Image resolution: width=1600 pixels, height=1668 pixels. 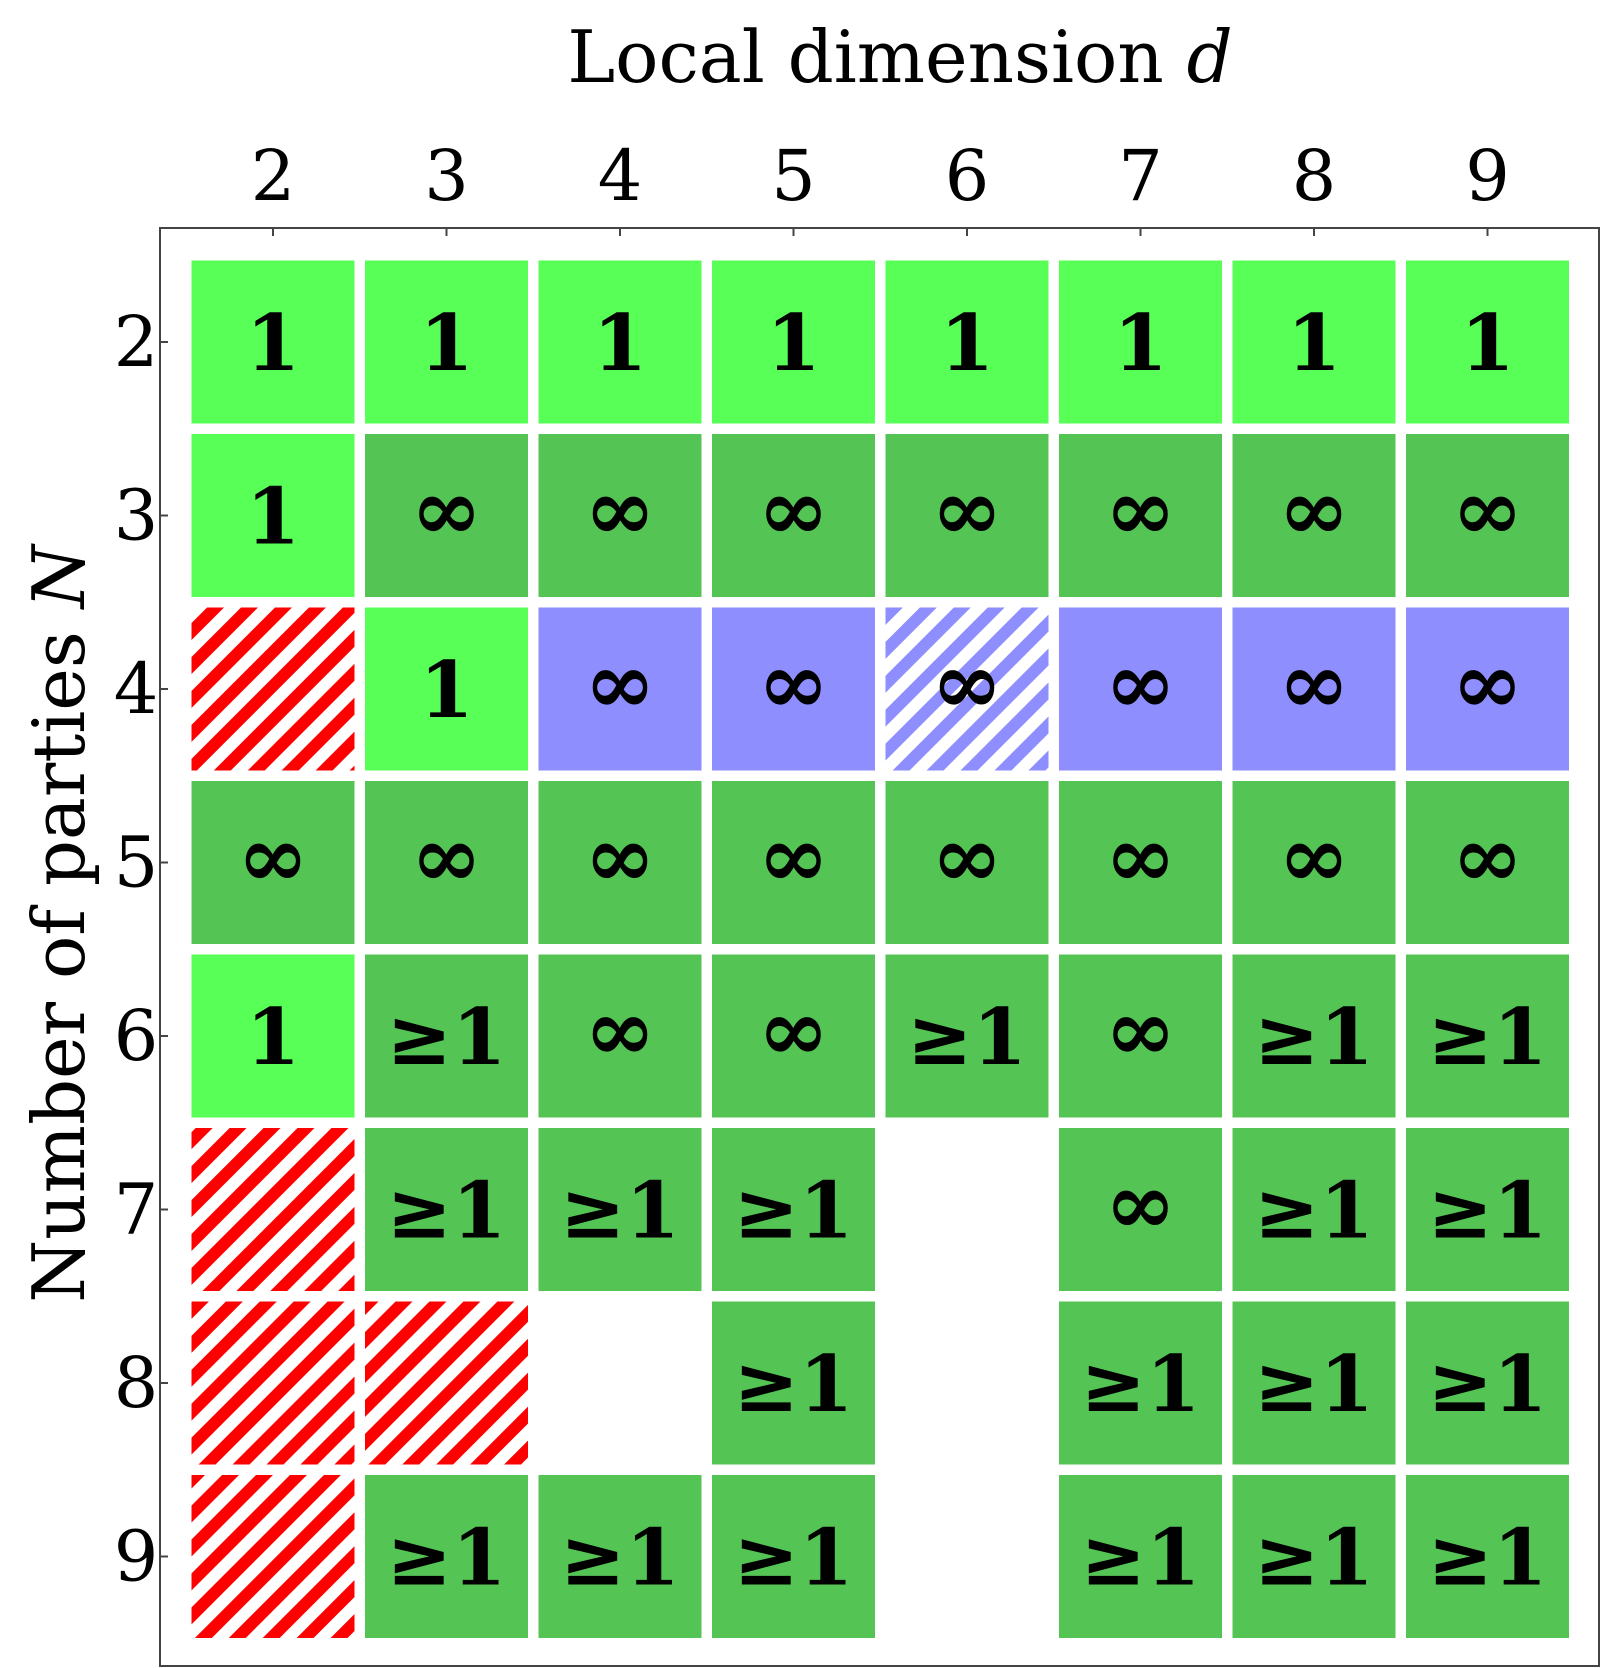 I want to click on x-tick-label: 9, so click(x=1487, y=176).